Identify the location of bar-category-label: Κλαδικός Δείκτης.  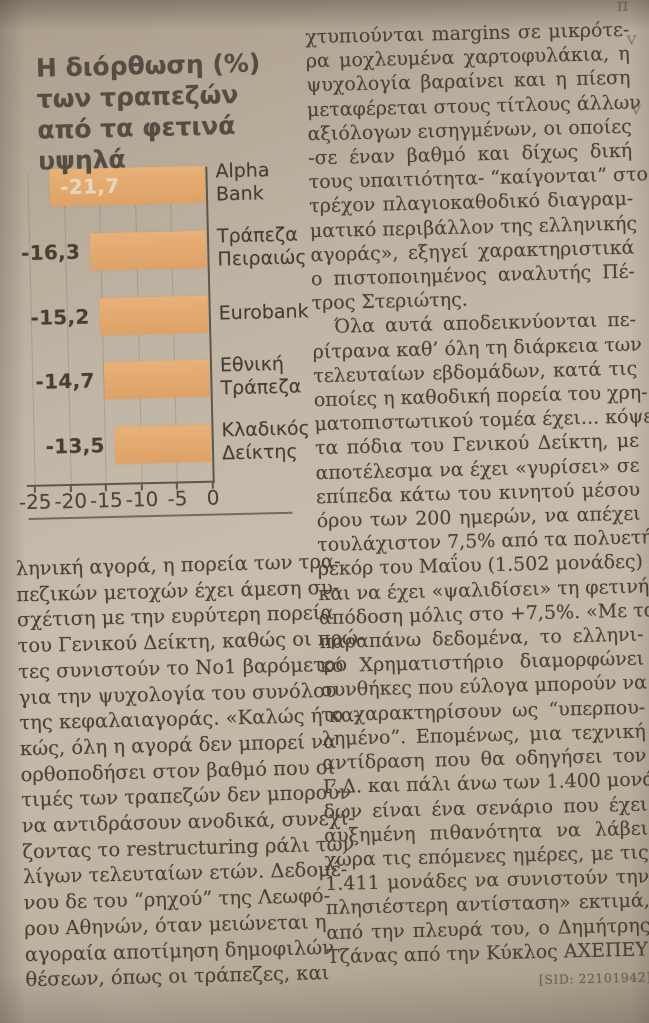
(265, 441).